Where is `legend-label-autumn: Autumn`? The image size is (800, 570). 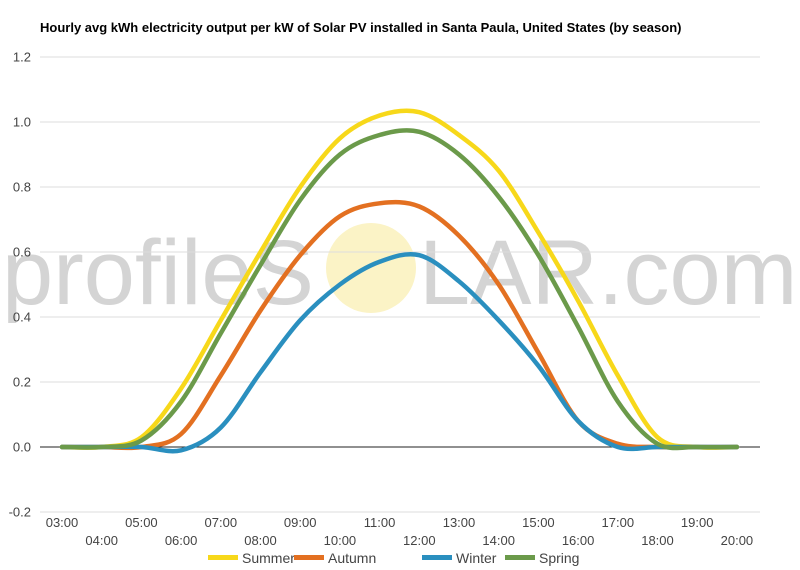
legend-label-autumn: Autumn is located at coordinates (352, 558).